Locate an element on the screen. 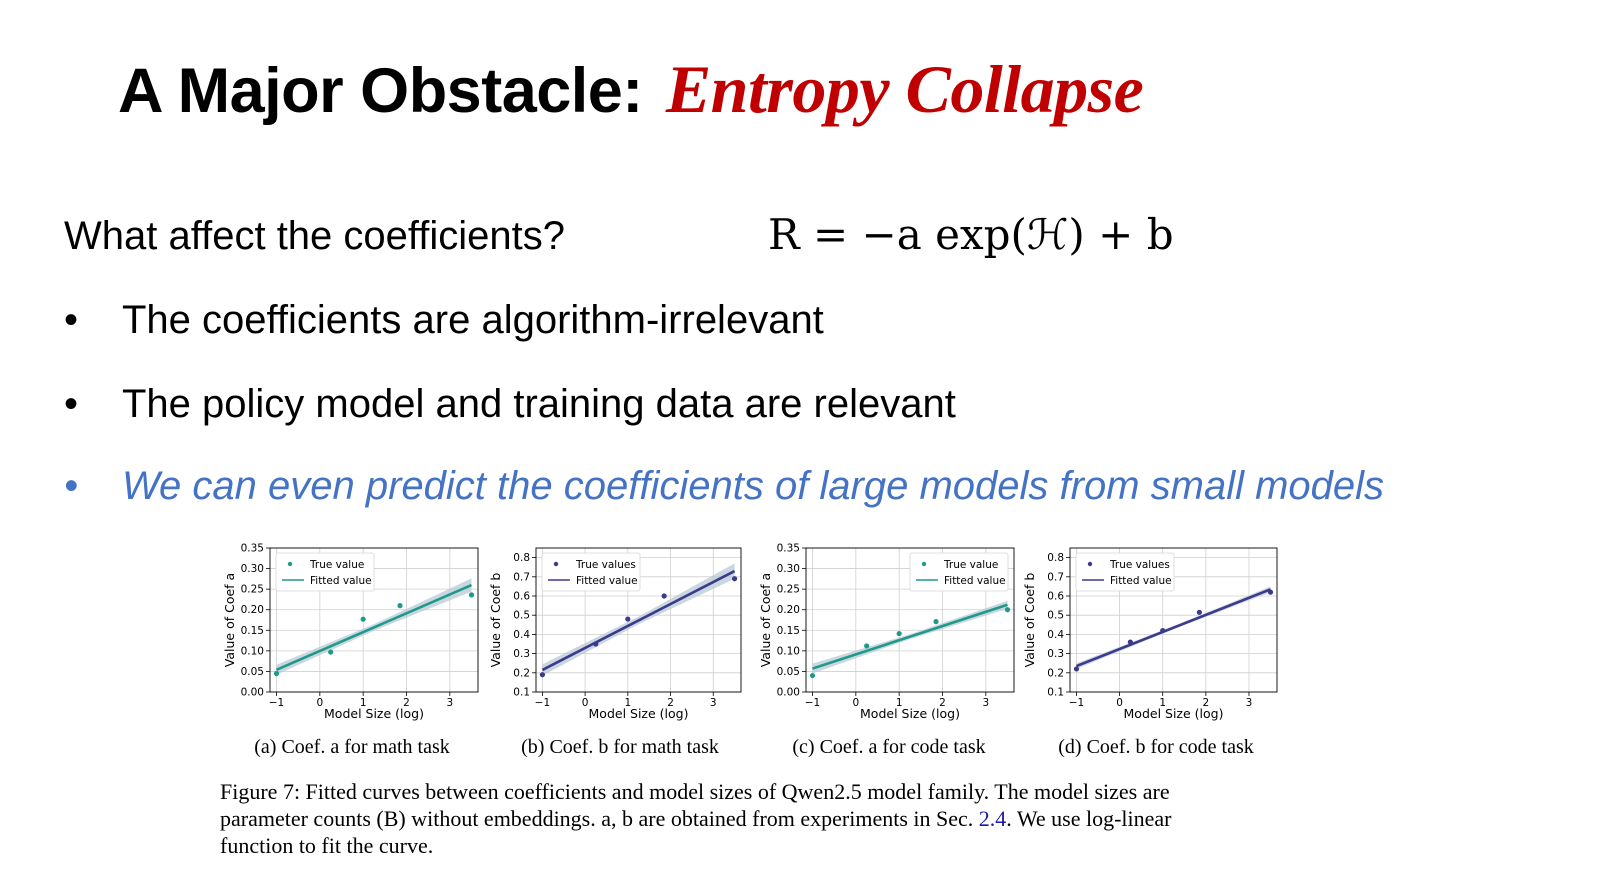 The height and width of the screenshot is (892, 1598). y-tick-label: 0.6 is located at coordinates (1055, 597).